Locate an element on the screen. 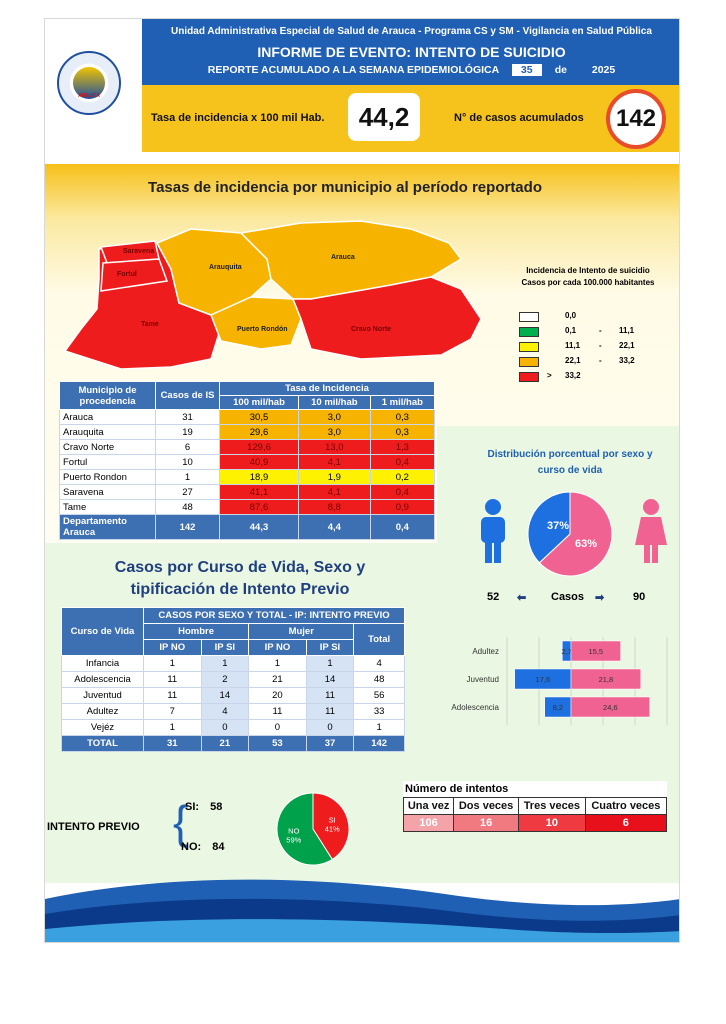 Image resolution: width=726 pixels, height=1024 pixels. th-h-ipno: IP NO is located at coordinates (172, 647).